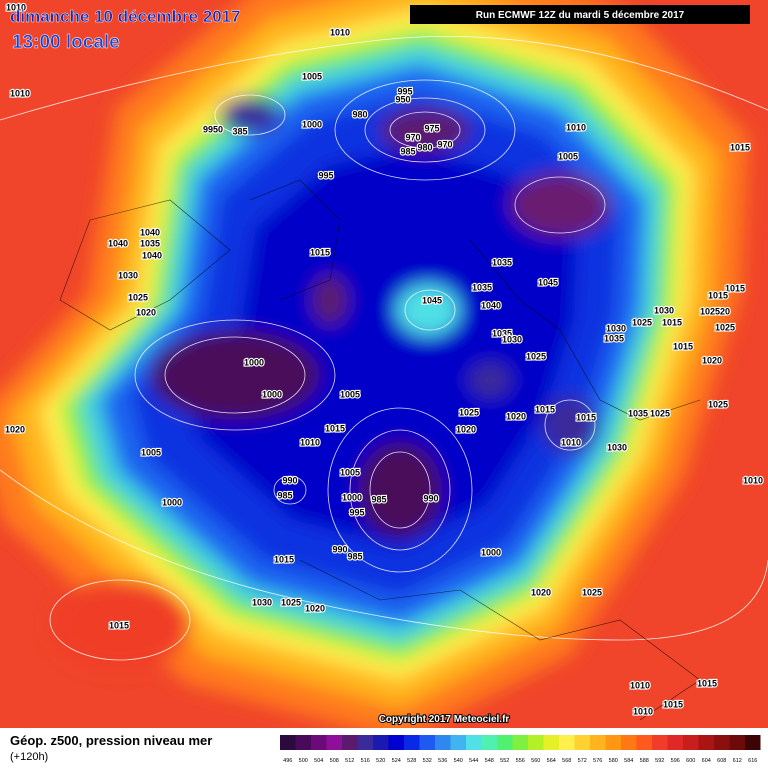 The width and height of the screenshot is (768, 768). Describe the element at coordinates (239, 131) in the screenshot. I see `isobar-label: 385` at that location.